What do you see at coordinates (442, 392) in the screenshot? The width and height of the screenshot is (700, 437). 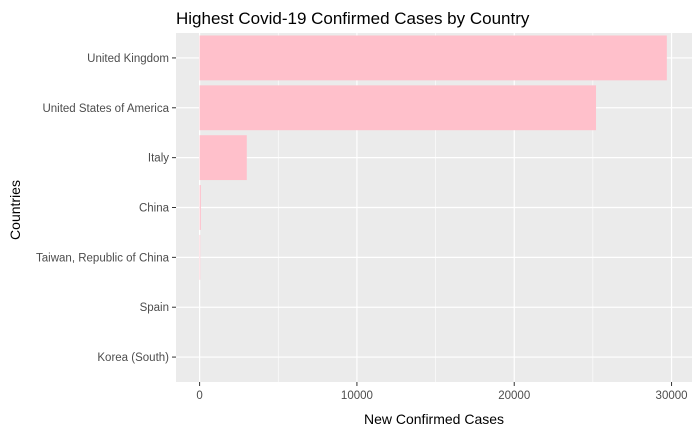 I see `x-axis-ticks: 0 10000 20000 30000` at bounding box center [442, 392].